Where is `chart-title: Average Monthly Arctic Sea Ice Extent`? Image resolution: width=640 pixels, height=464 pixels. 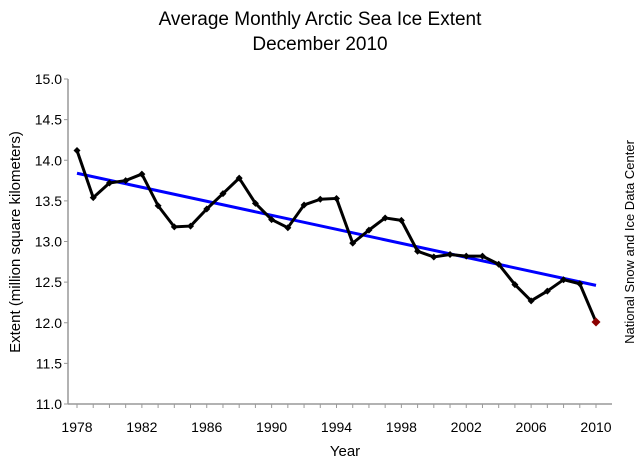 chart-title: Average Monthly Arctic Sea Ice Extent is located at coordinates (321, 19).